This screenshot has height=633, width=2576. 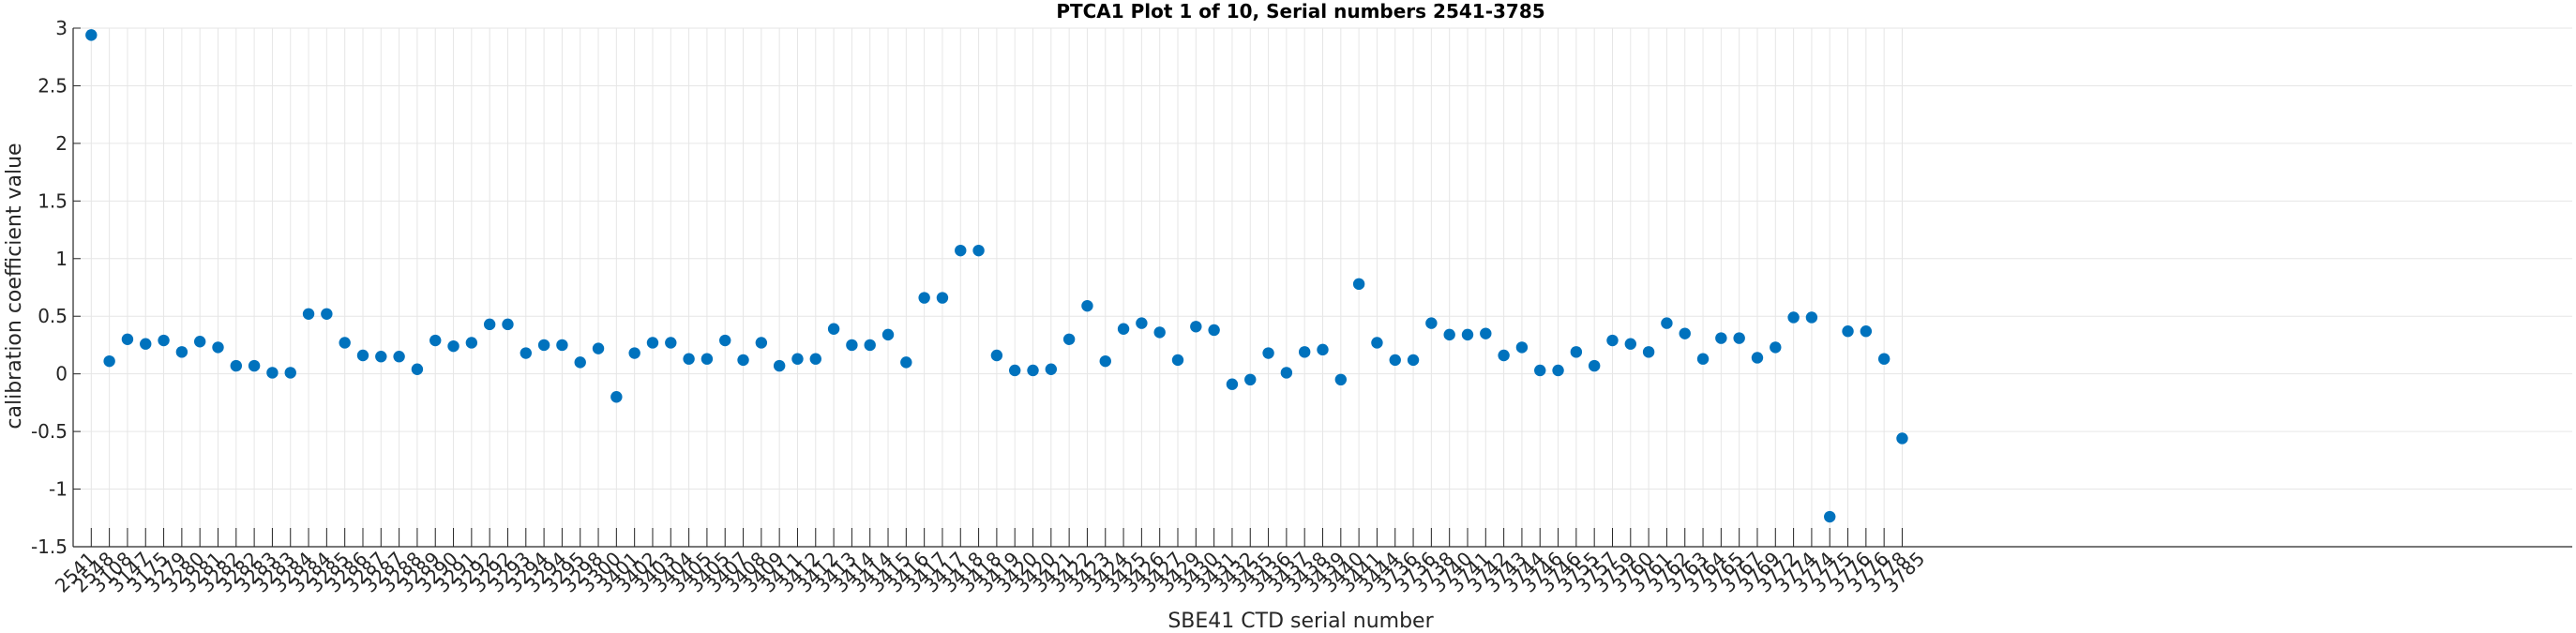 I want to click on y-tick-labels: -1.5 -1 -0.5 0 0.5 1 1.5 2 2.5 3, so click(x=49, y=288).